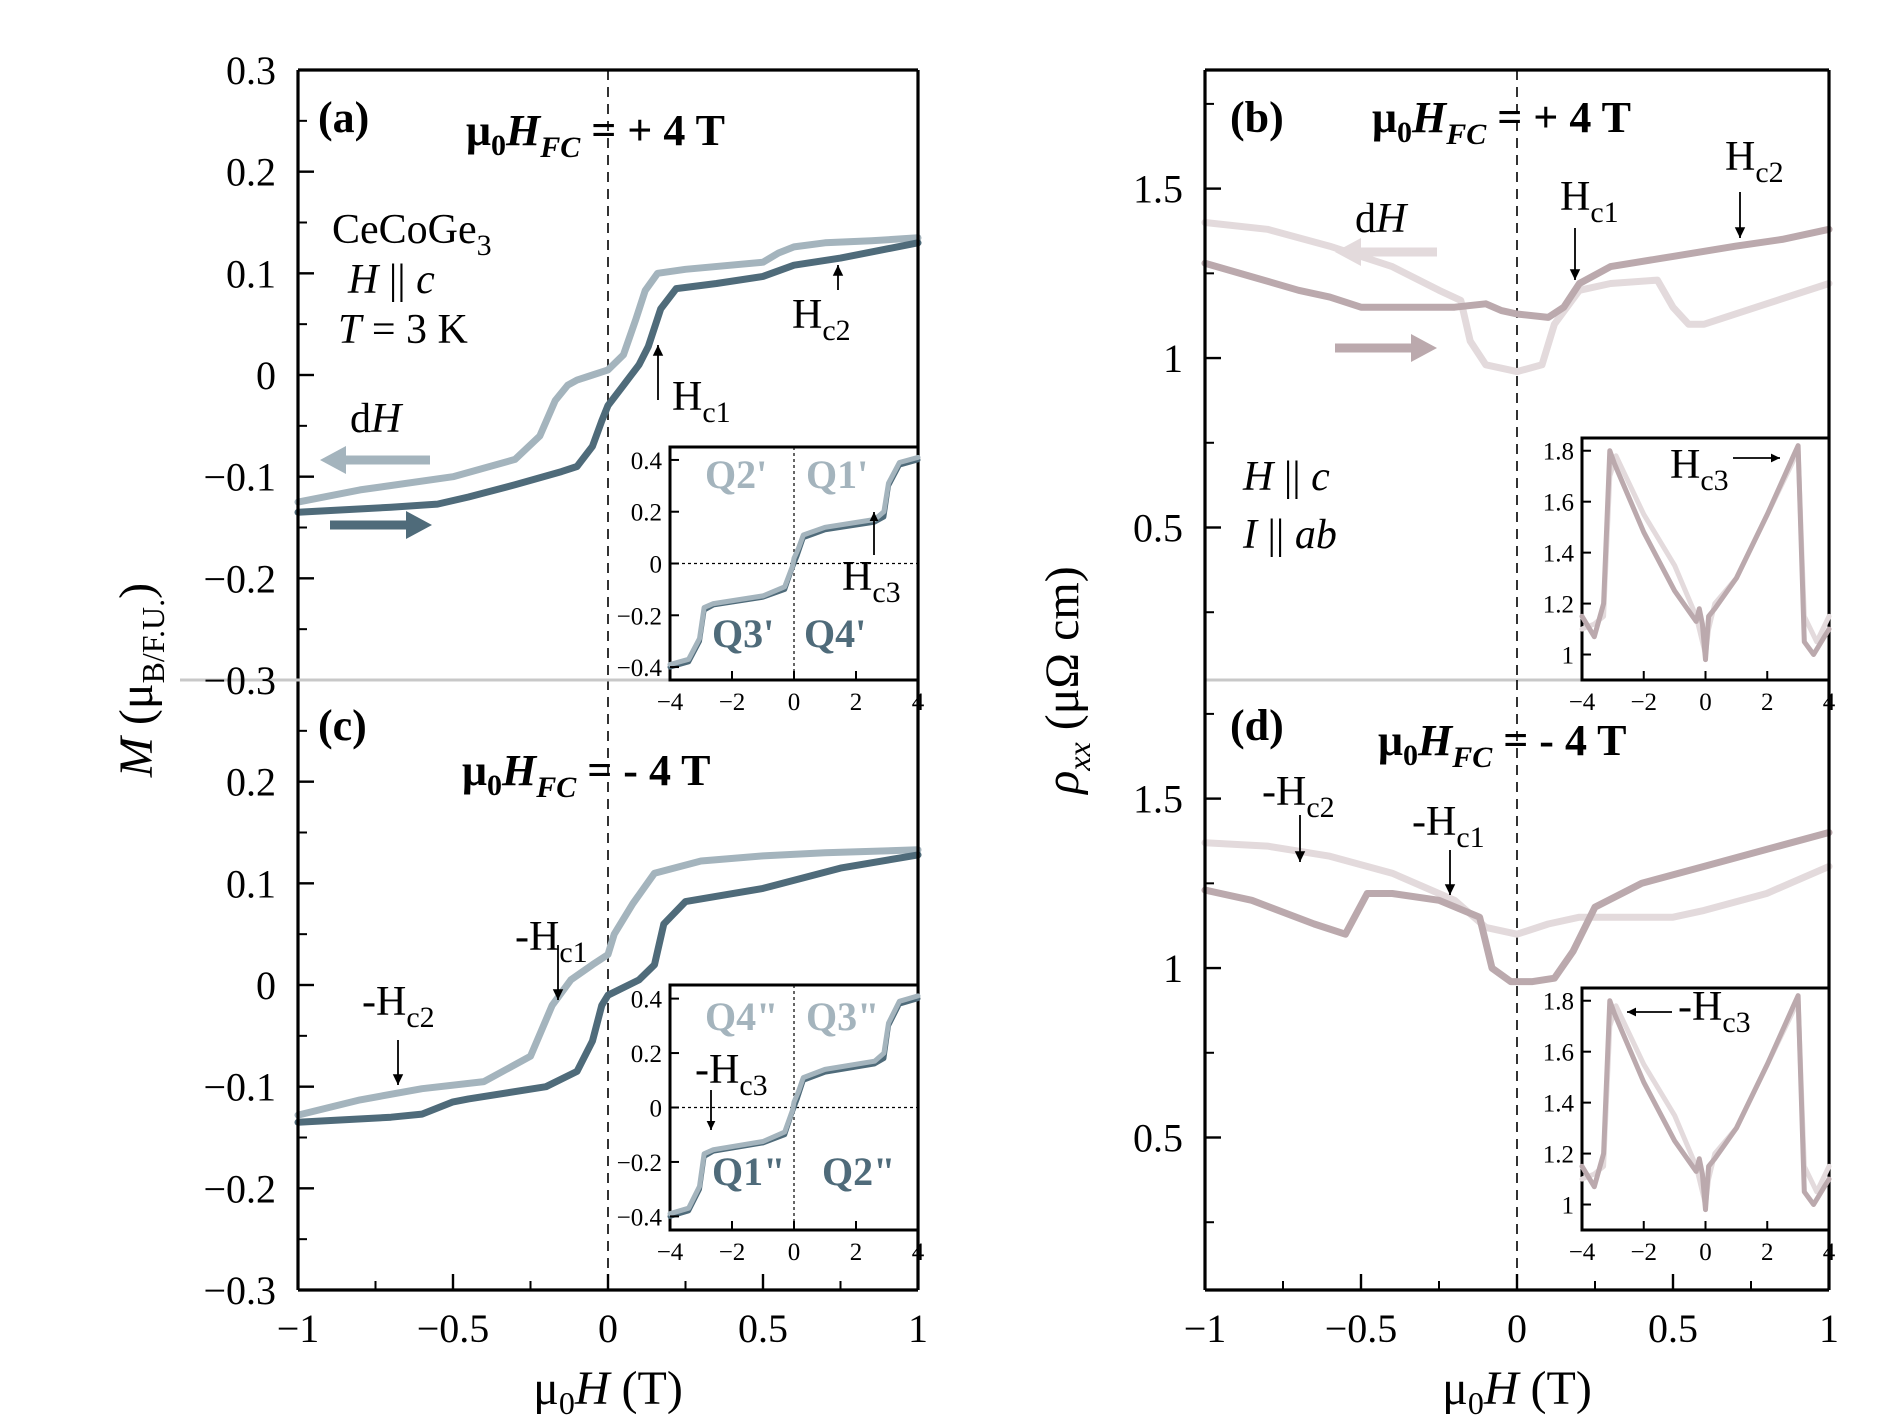 The image size is (1889, 1417). Describe the element at coordinates (1673, 1328) in the screenshot. I see `xtick-label-d: 0.5` at that location.